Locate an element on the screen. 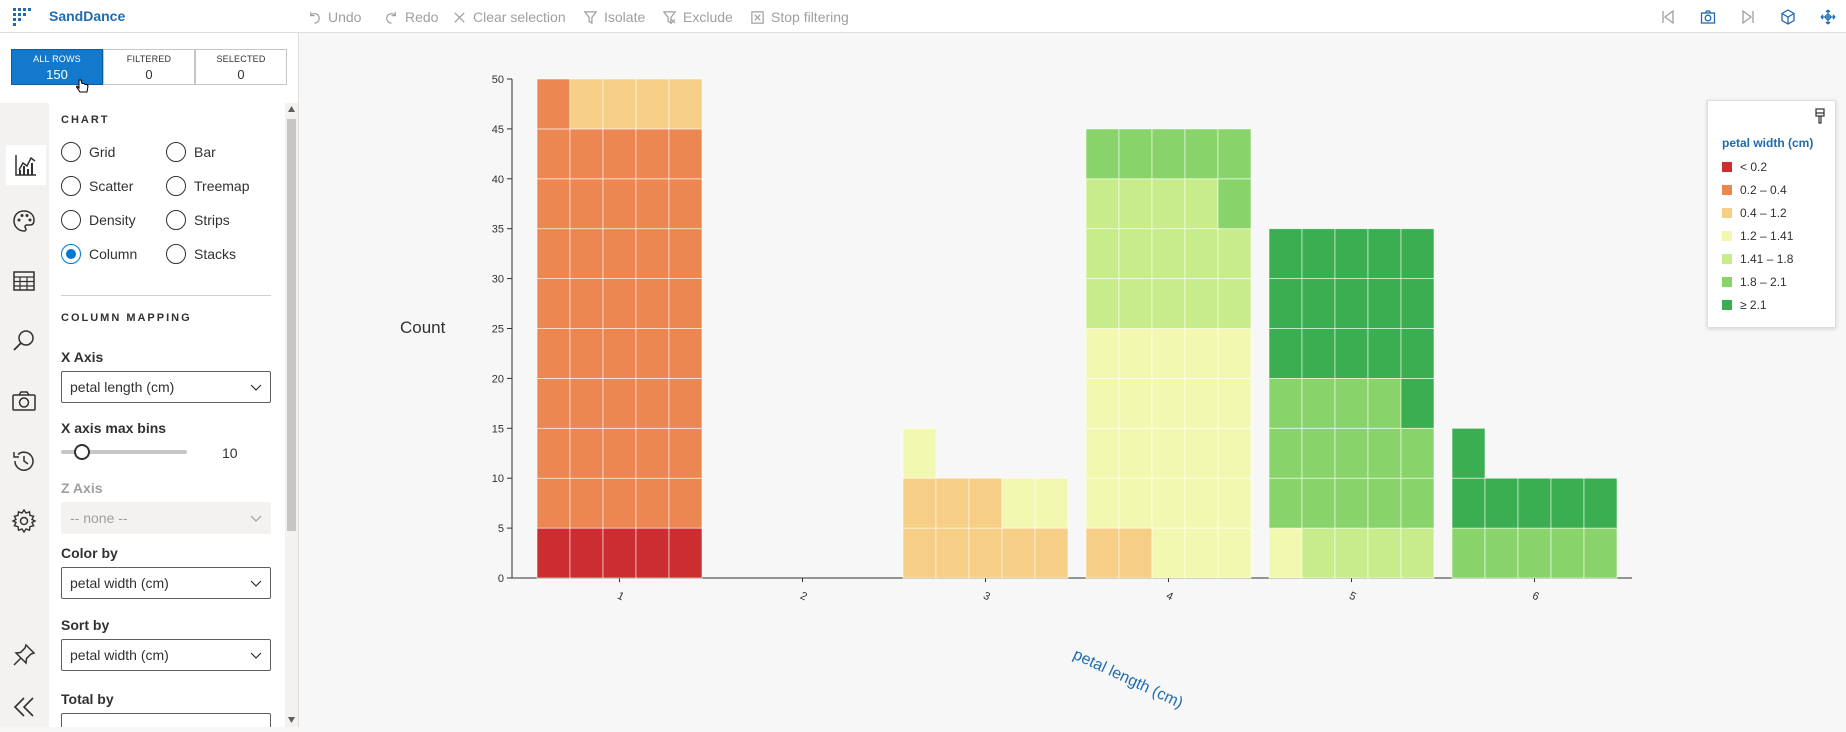 The height and width of the screenshot is (732, 1846). scroll-down-icon is located at coordinates (291, 720).